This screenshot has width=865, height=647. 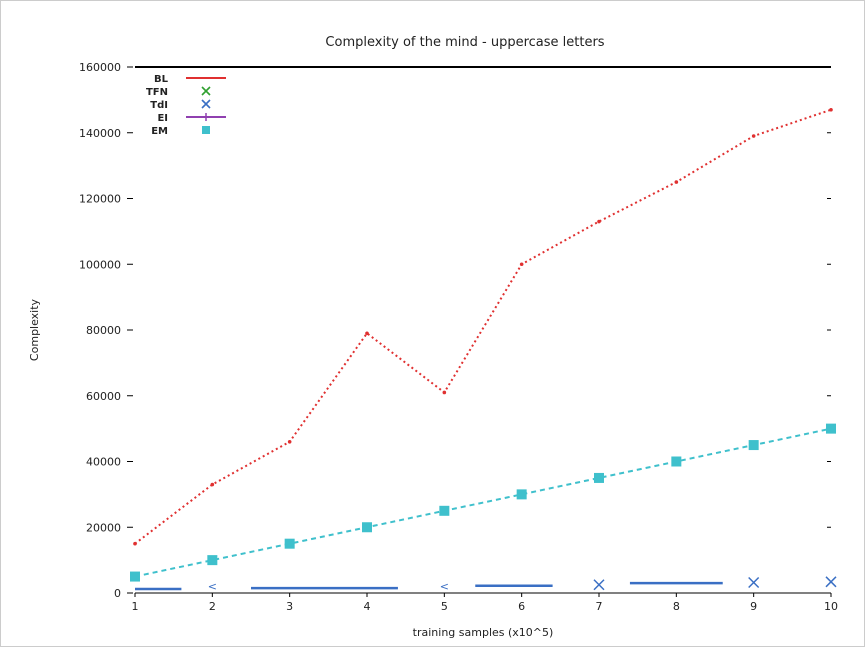 What do you see at coordinates (34, 329) in the screenshot?
I see `y-axis-label: Complexity` at bounding box center [34, 329].